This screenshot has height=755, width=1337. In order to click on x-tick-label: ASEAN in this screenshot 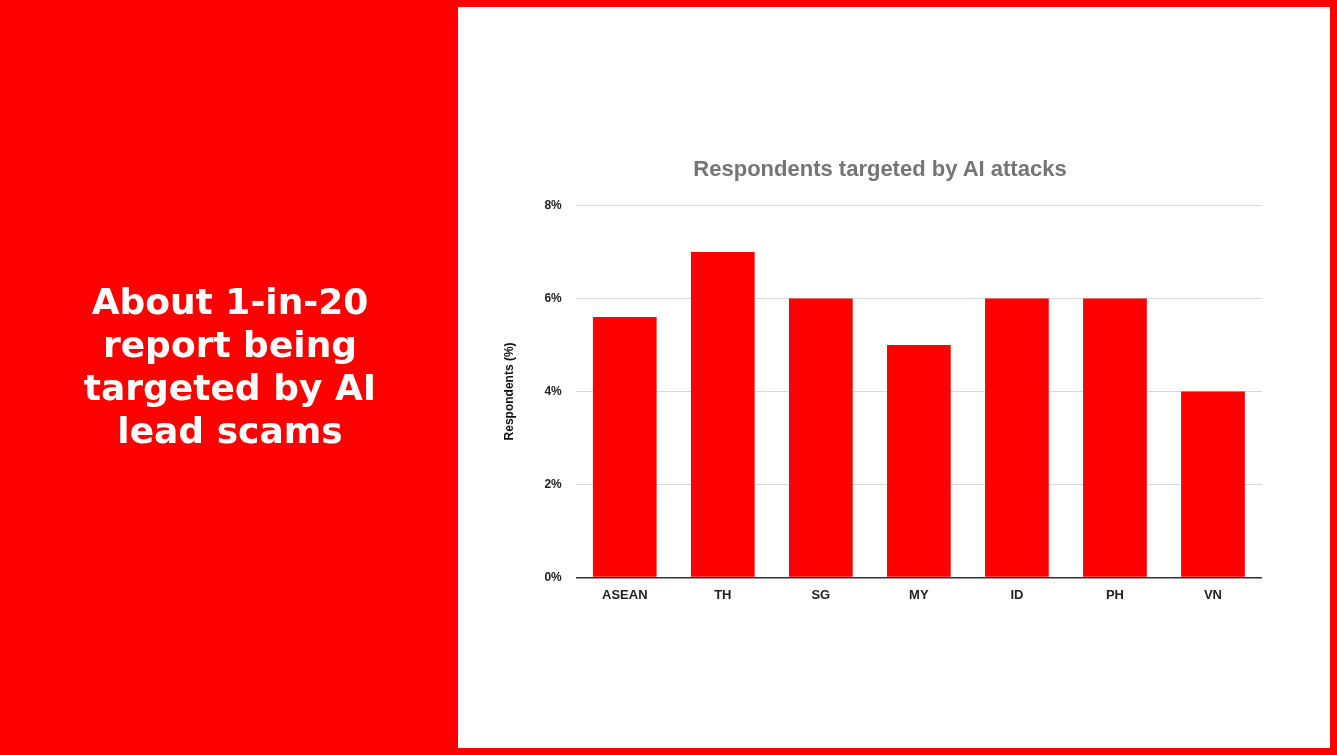, I will do `click(625, 594)`.